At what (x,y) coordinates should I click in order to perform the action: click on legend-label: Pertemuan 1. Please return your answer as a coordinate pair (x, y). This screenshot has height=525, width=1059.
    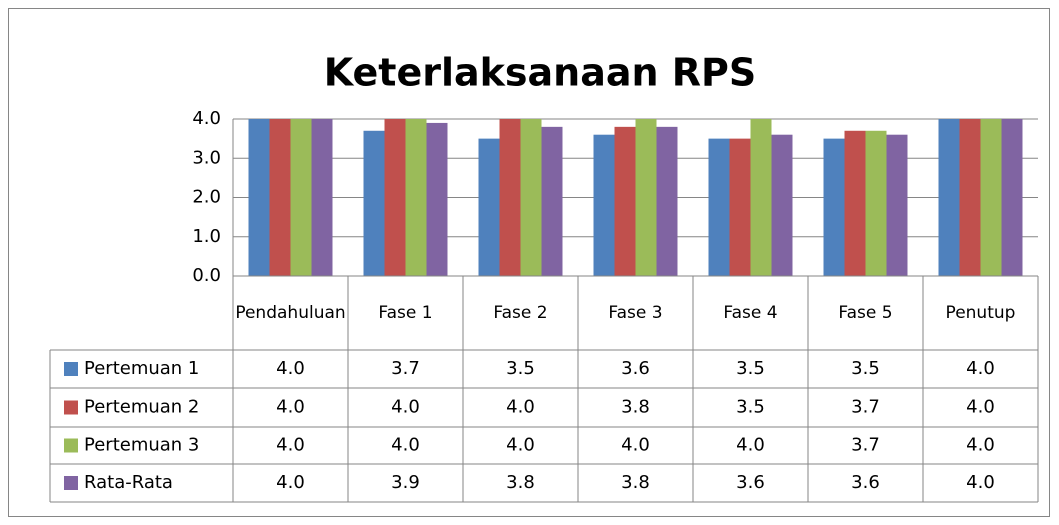
    Looking at the image, I should click on (141, 368).